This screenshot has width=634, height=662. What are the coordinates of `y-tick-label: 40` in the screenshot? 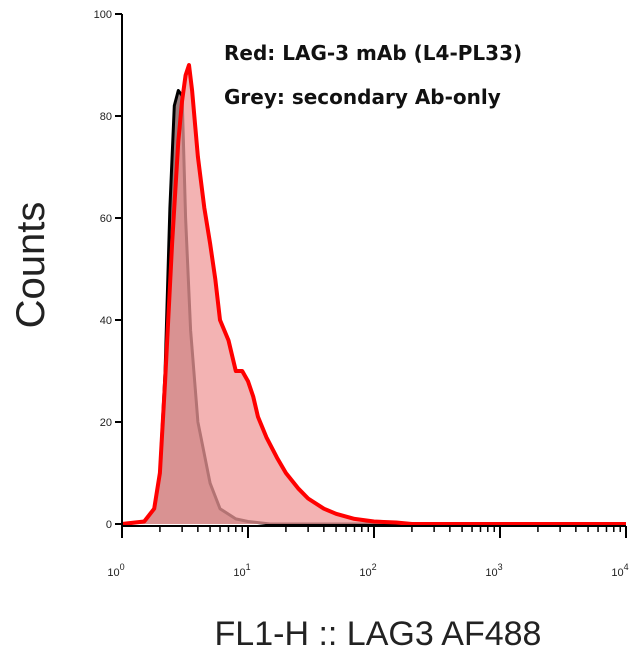 It's located at (106, 321).